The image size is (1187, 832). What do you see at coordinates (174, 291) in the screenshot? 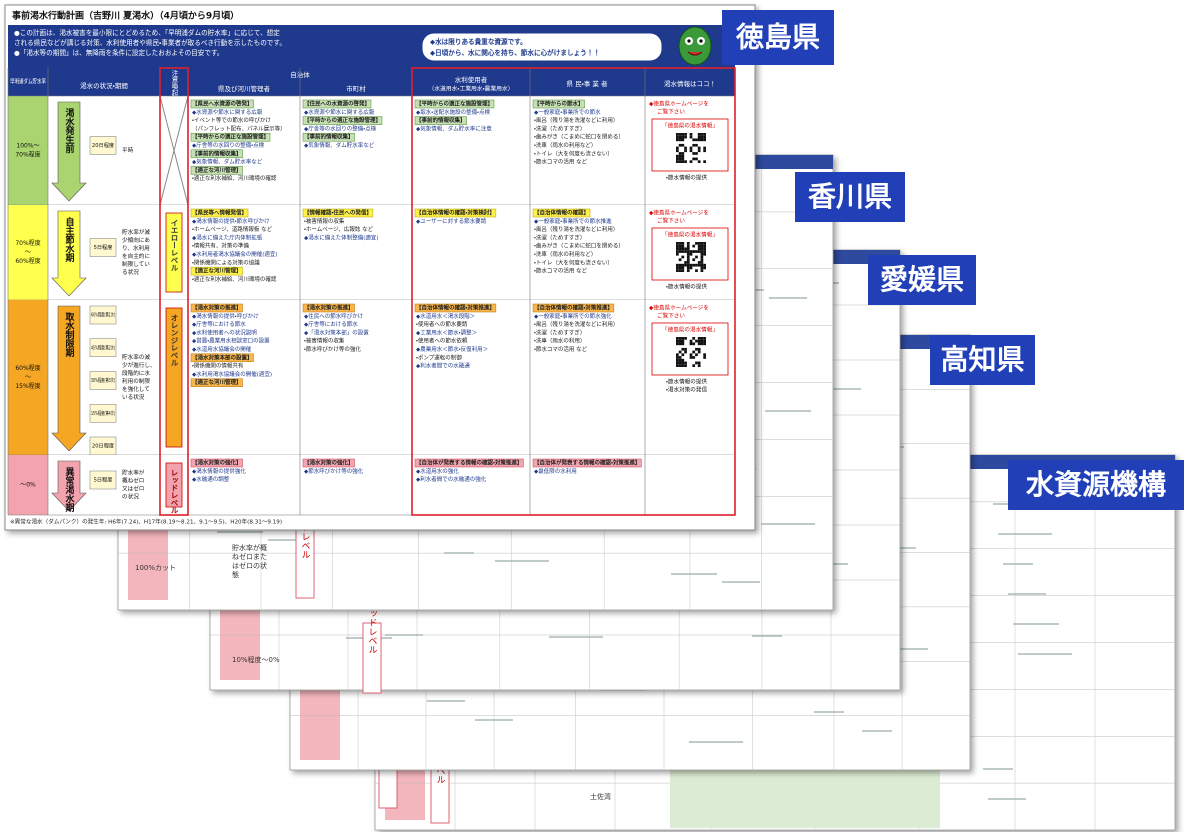
I see `level-column-frame` at bounding box center [174, 291].